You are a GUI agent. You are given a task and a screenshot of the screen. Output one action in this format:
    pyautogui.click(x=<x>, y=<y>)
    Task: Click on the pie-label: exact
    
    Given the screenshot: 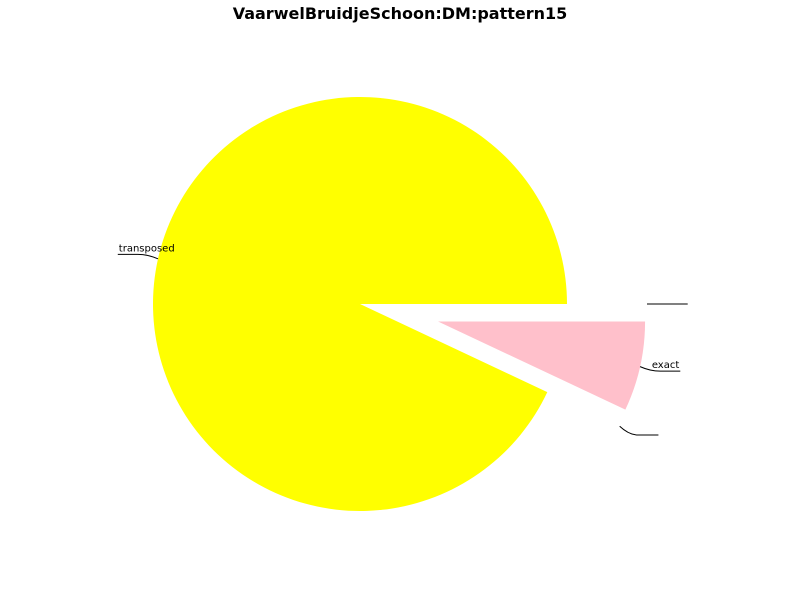 What is the action you would take?
    pyautogui.click(x=666, y=365)
    